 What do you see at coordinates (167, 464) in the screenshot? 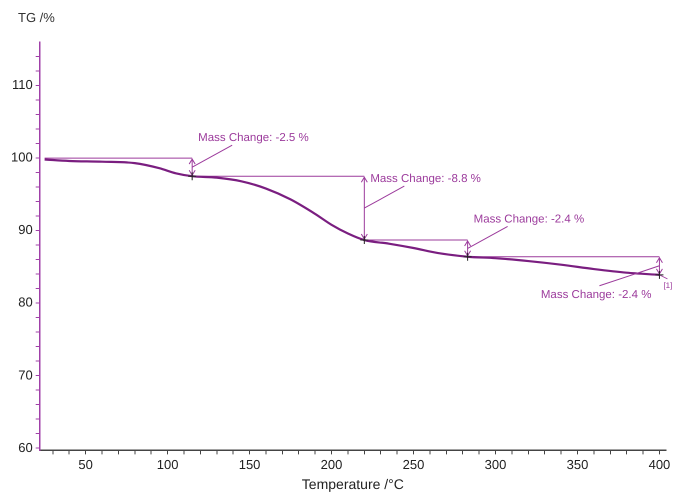
I see `x-tick-label: 100` at bounding box center [167, 464].